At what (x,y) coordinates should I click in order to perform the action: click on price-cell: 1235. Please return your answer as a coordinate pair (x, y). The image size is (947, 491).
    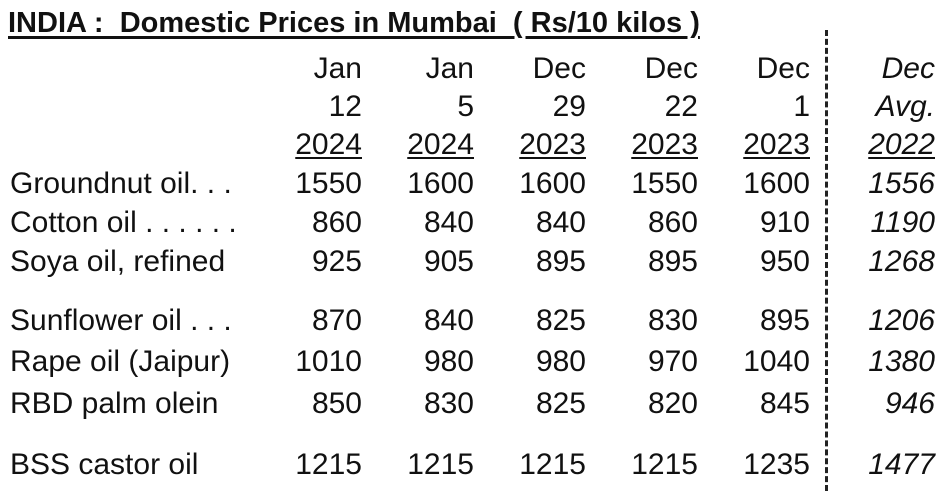
    Looking at the image, I should click on (776, 464).